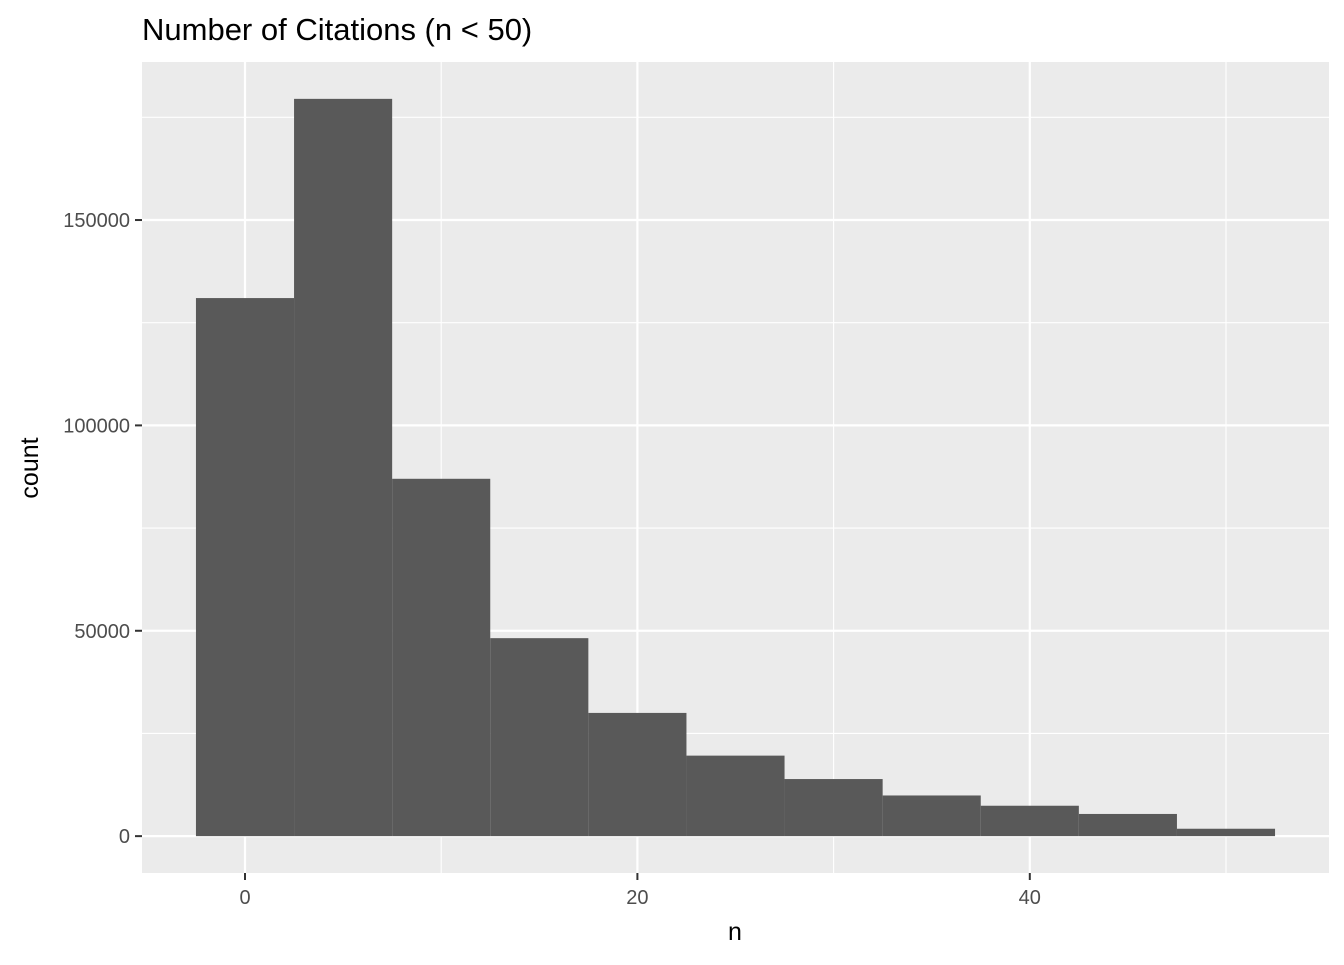 This screenshot has width=1344, height=965. What do you see at coordinates (96, 221) in the screenshot?
I see `y-tick-label: 150000` at bounding box center [96, 221].